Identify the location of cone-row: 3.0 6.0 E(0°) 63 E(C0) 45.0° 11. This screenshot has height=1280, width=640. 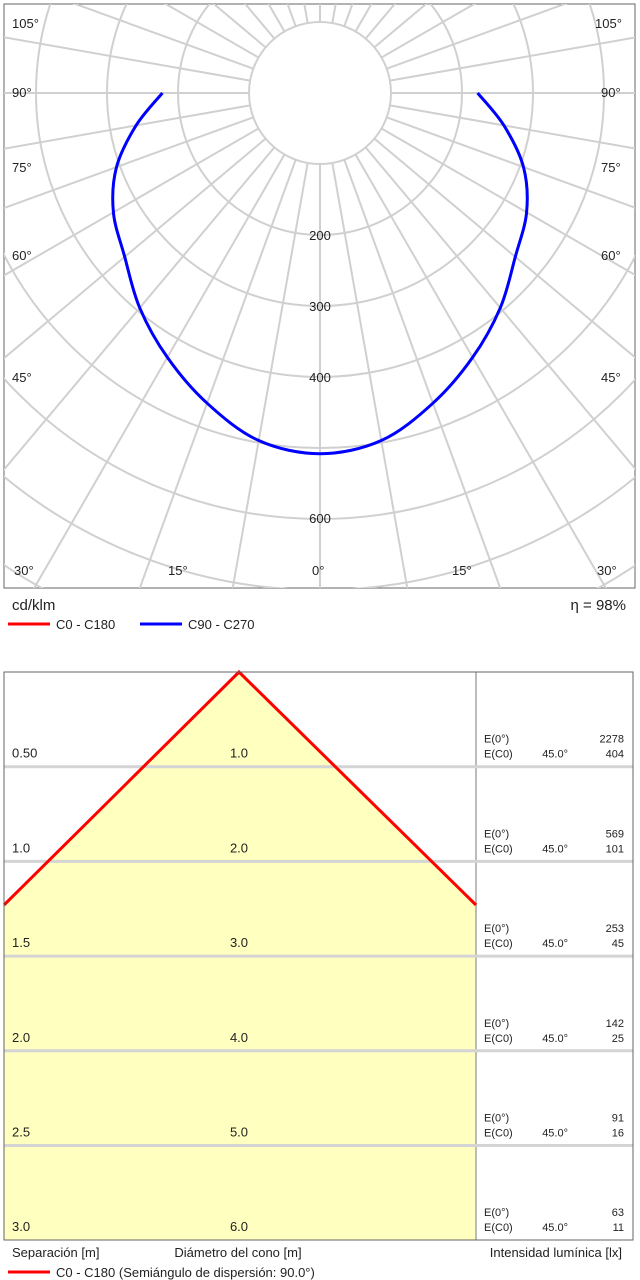
(318, 1220).